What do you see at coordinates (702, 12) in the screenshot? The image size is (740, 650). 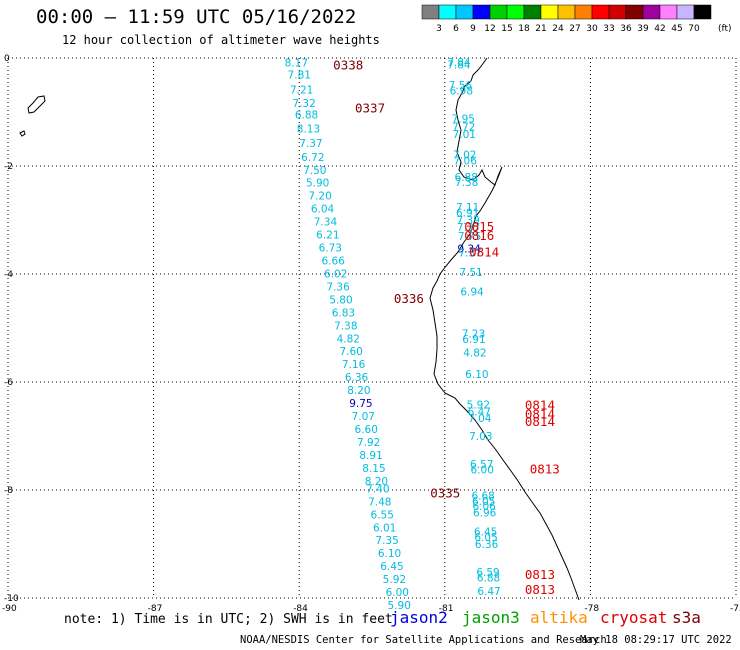 I see `colorbar-swatch` at bounding box center [702, 12].